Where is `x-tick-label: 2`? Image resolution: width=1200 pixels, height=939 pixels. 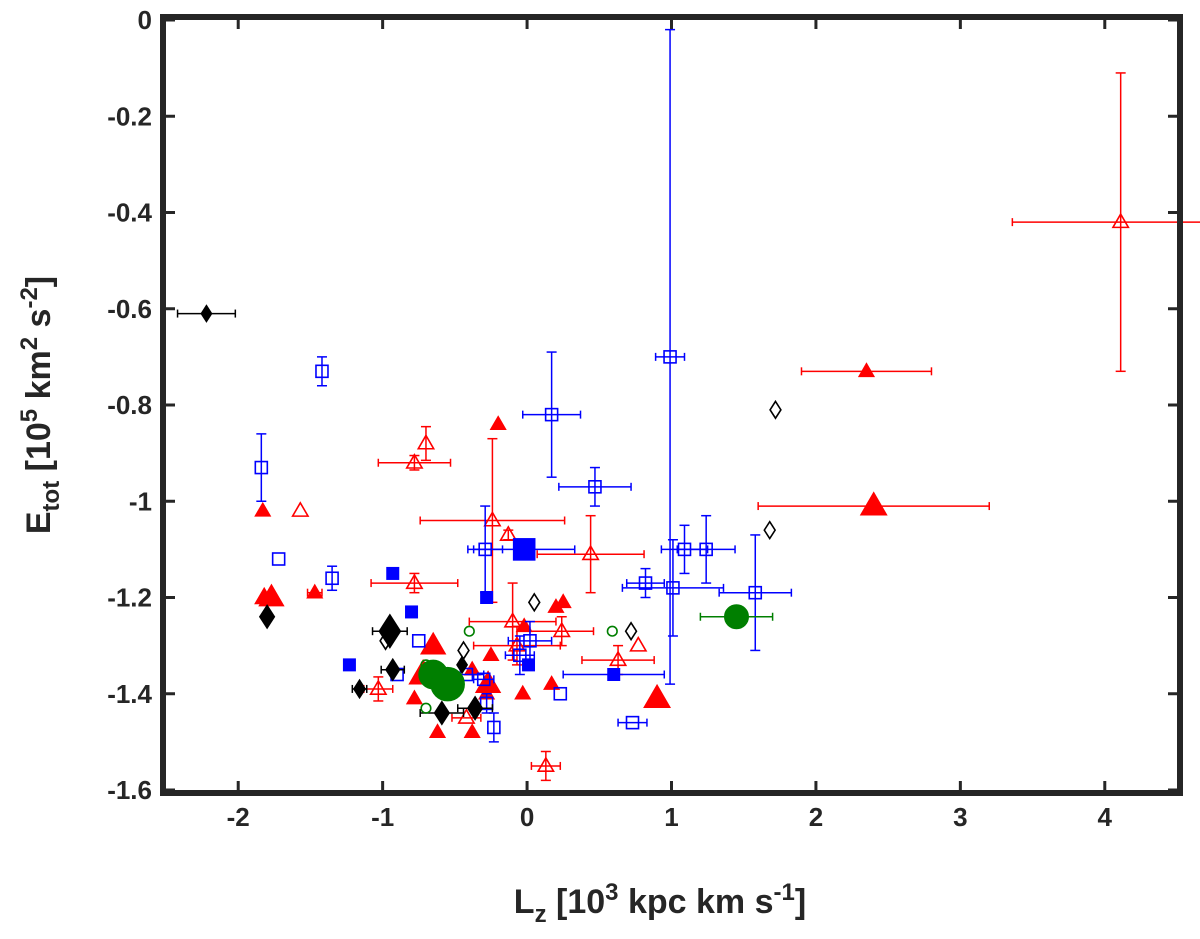 x-tick-label: 2 is located at coordinates (816, 817).